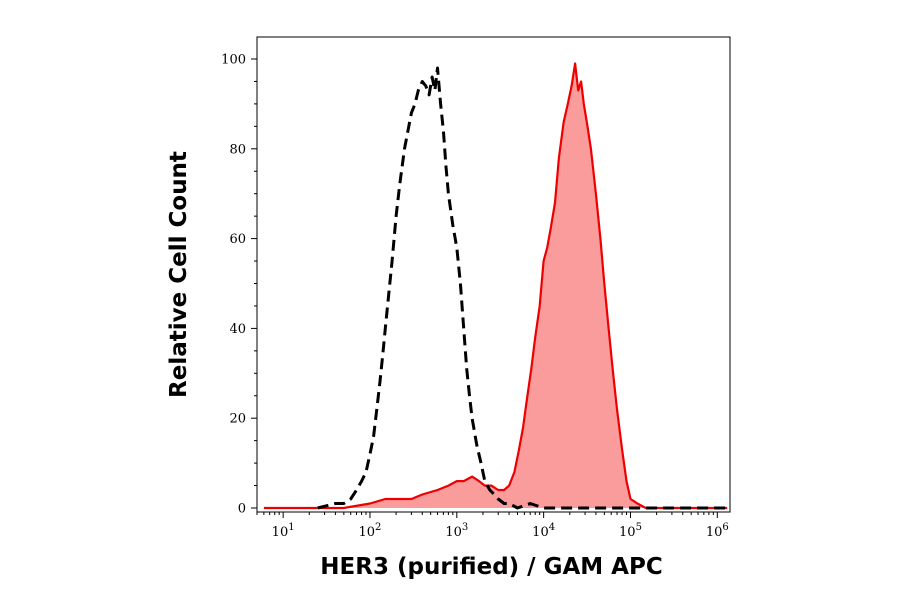  What do you see at coordinates (491, 567) in the screenshot?
I see `x-axis-title: HER3 (purified) / GAM APC` at bounding box center [491, 567].